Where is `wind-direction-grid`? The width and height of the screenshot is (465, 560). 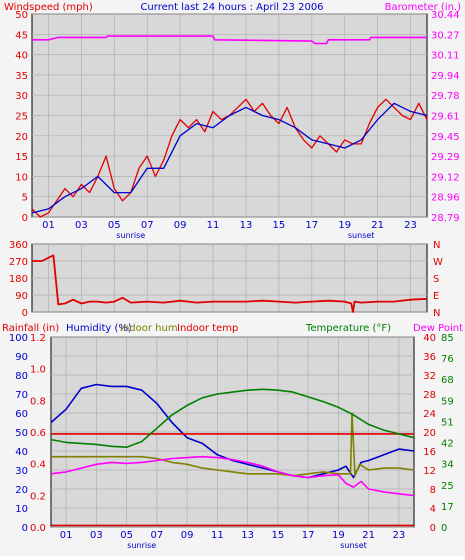
wind-direction-grid is located at coordinates (229, 278).